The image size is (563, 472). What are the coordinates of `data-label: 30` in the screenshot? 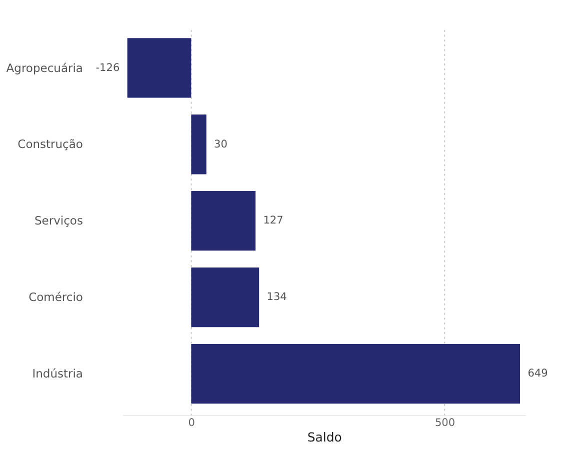 It's located at (221, 144).